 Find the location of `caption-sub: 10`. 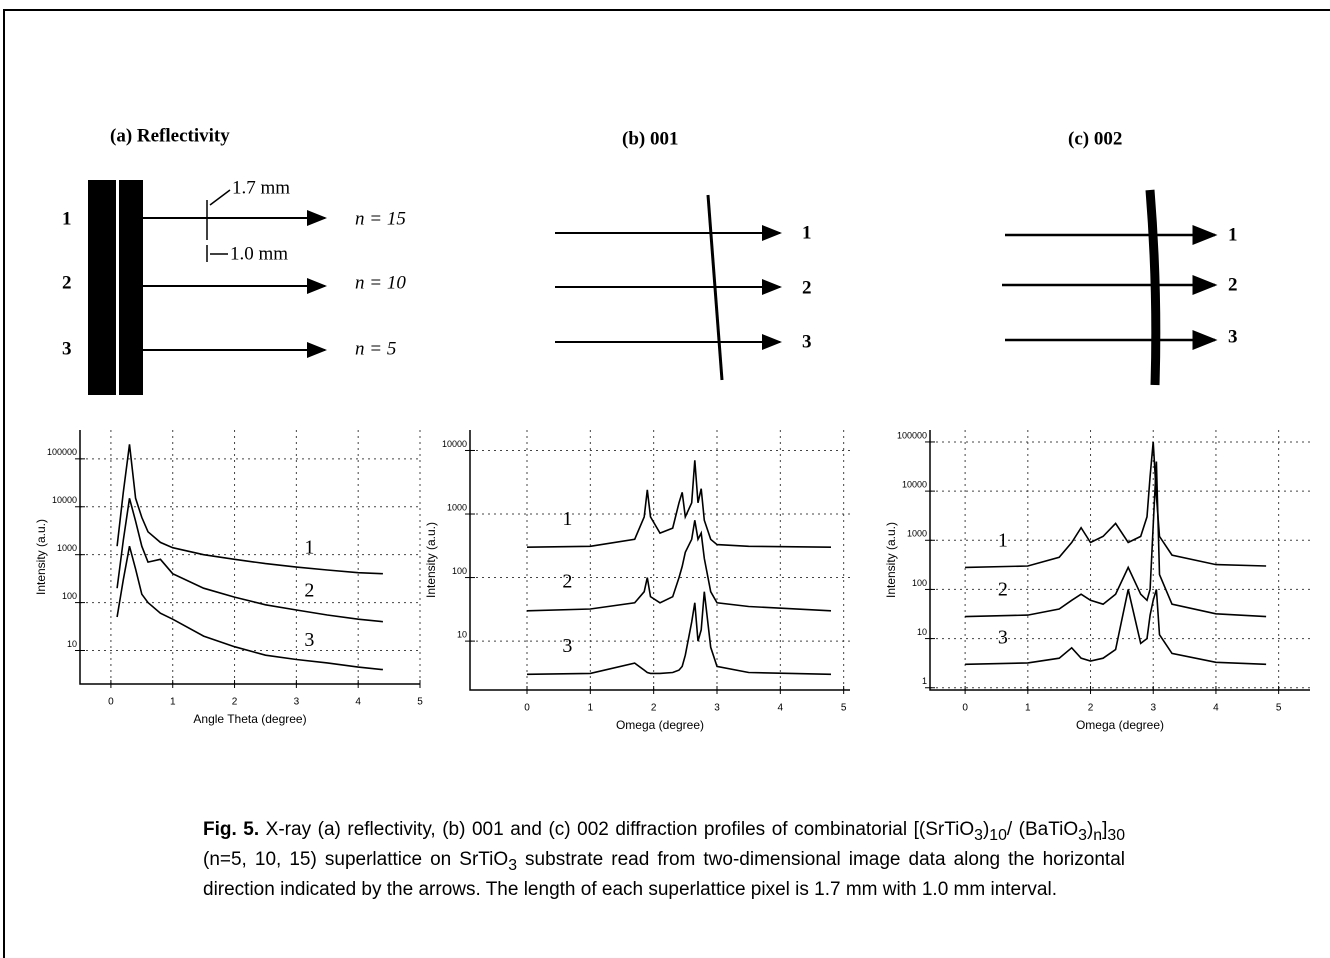

caption-sub: 10 is located at coordinates (998, 835).